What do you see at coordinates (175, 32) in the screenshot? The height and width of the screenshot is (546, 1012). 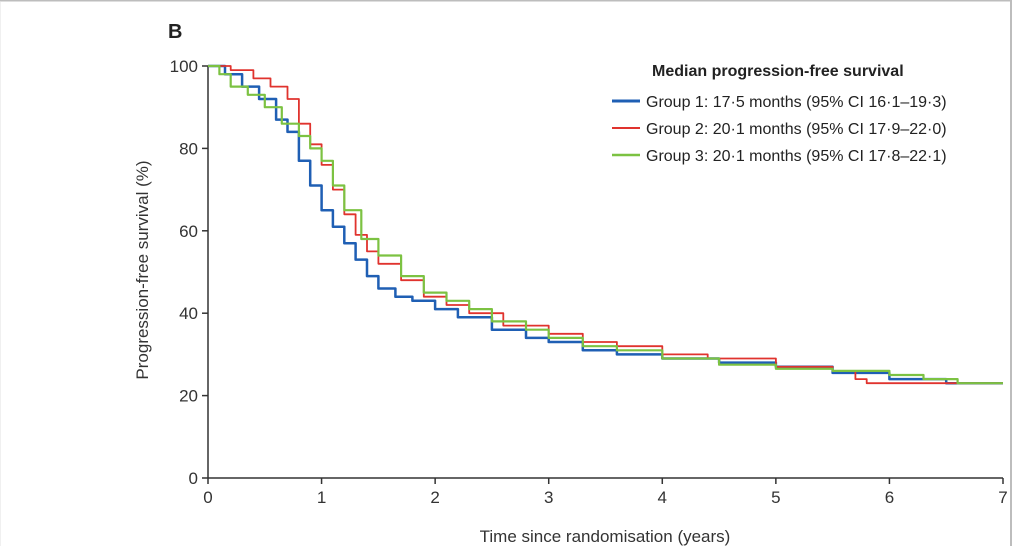 I see `panel-label: B` at bounding box center [175, 32].